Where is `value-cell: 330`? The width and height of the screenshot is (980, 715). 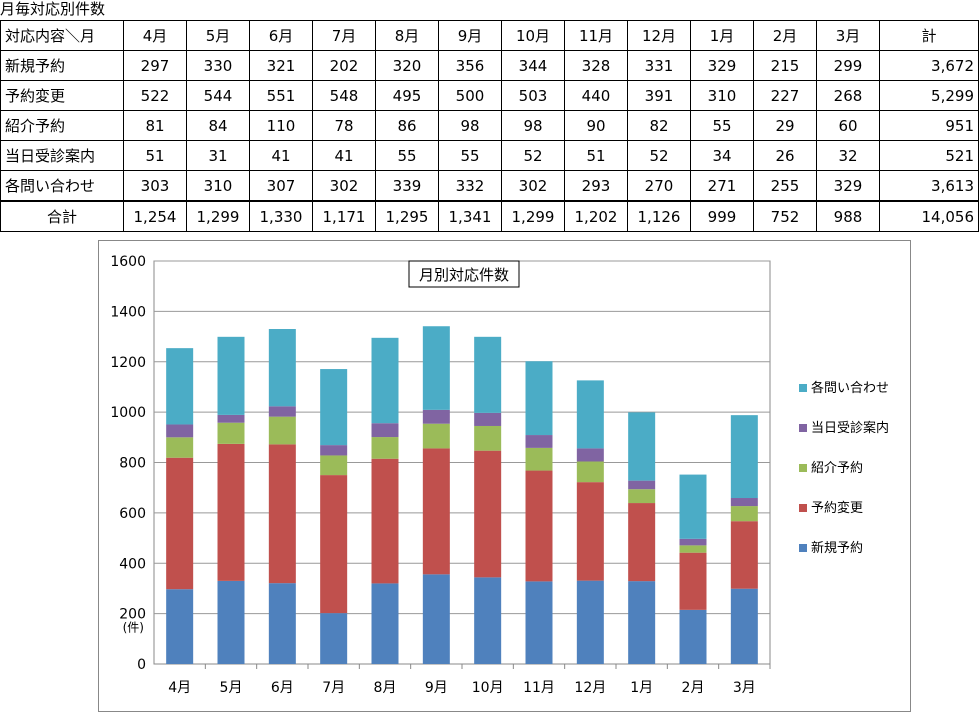 value-cell: 330 is located at coordinates (218, 65).